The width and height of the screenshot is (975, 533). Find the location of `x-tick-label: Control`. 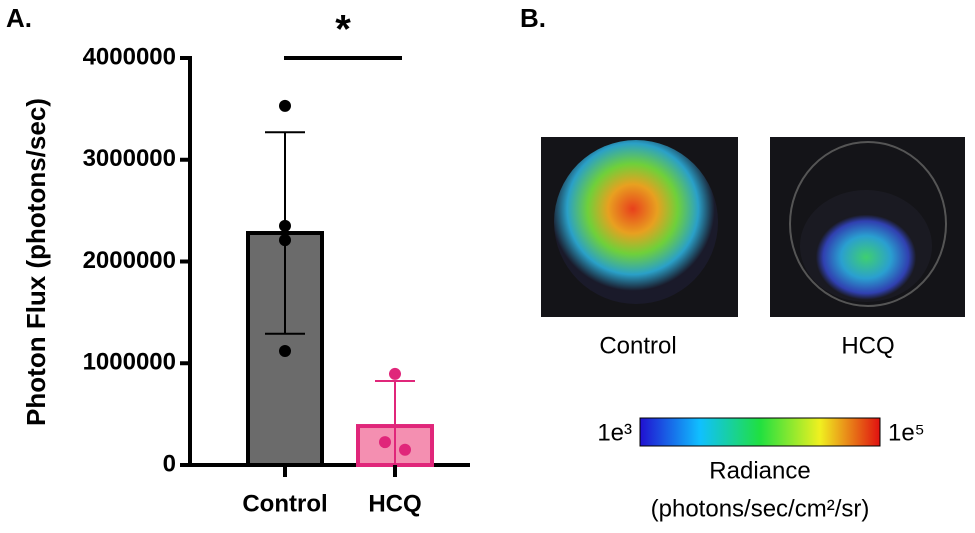

x-tick-label: Control is located at coordinates (284, 503).